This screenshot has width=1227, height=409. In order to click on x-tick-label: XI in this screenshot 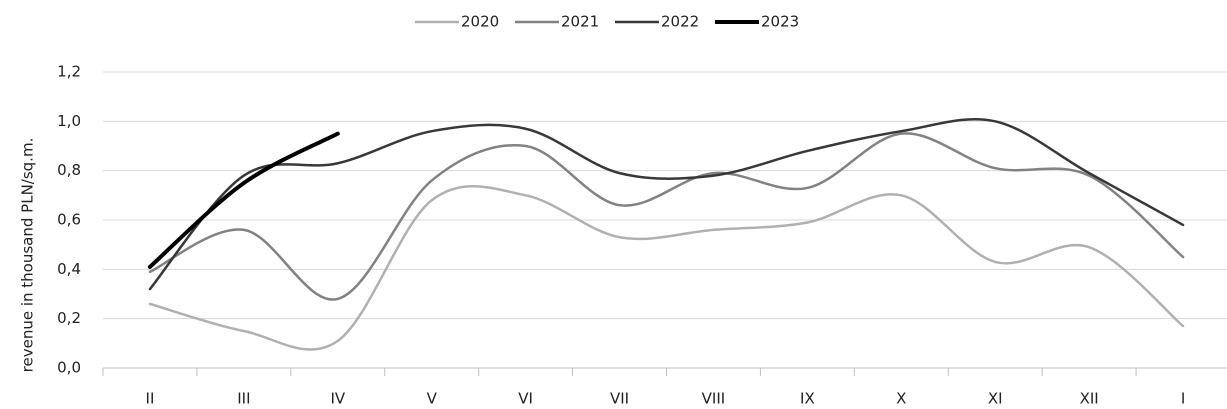, I will do `click(995, 399)`.